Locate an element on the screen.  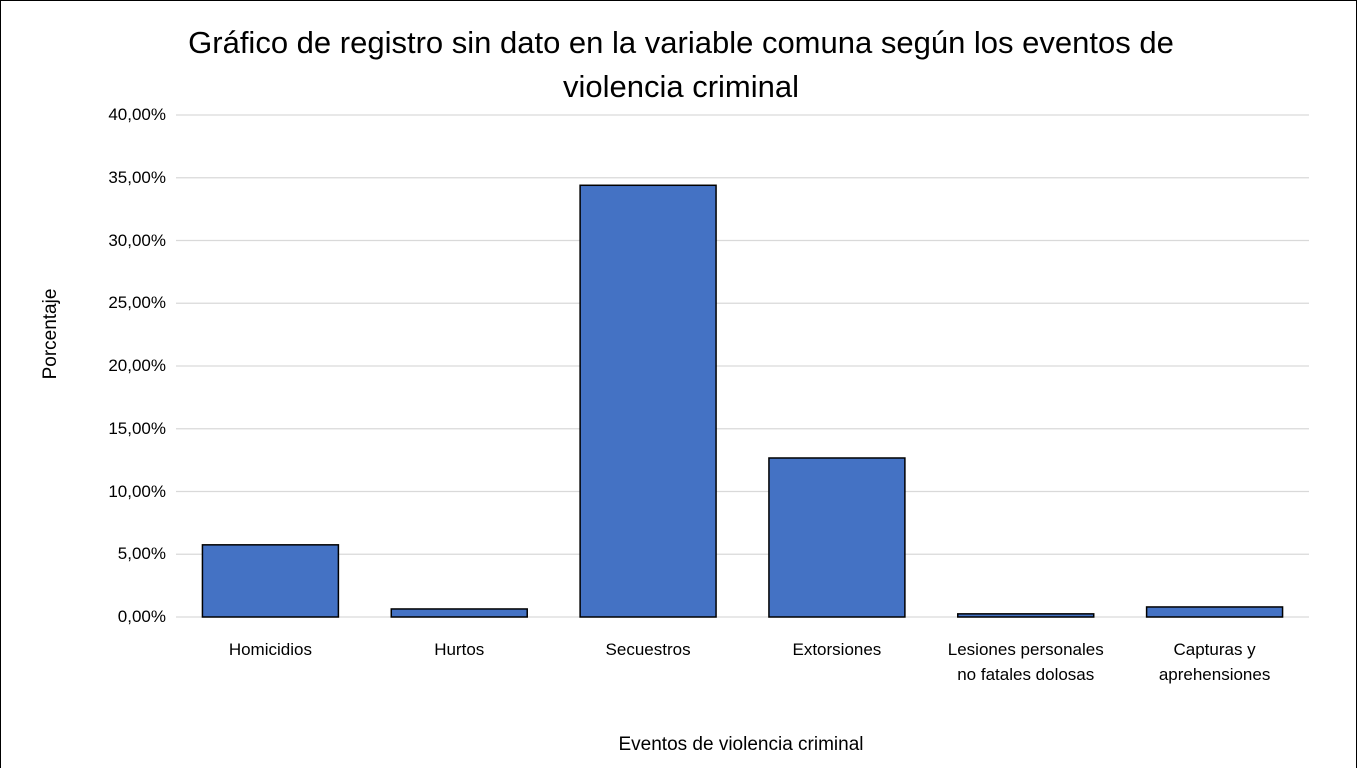
y-tick-label: 30,00% is located at coordinates (137, 240).